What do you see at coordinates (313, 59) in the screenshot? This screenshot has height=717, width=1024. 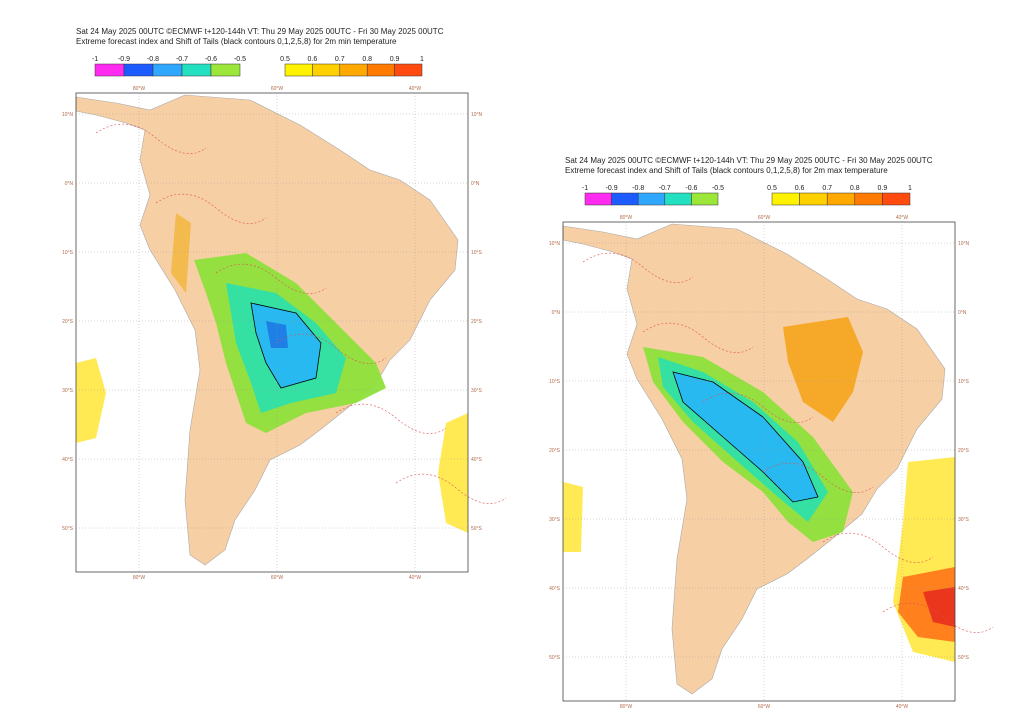 I see `colorbar-label: 0.6` at bounding box center [313, 59].